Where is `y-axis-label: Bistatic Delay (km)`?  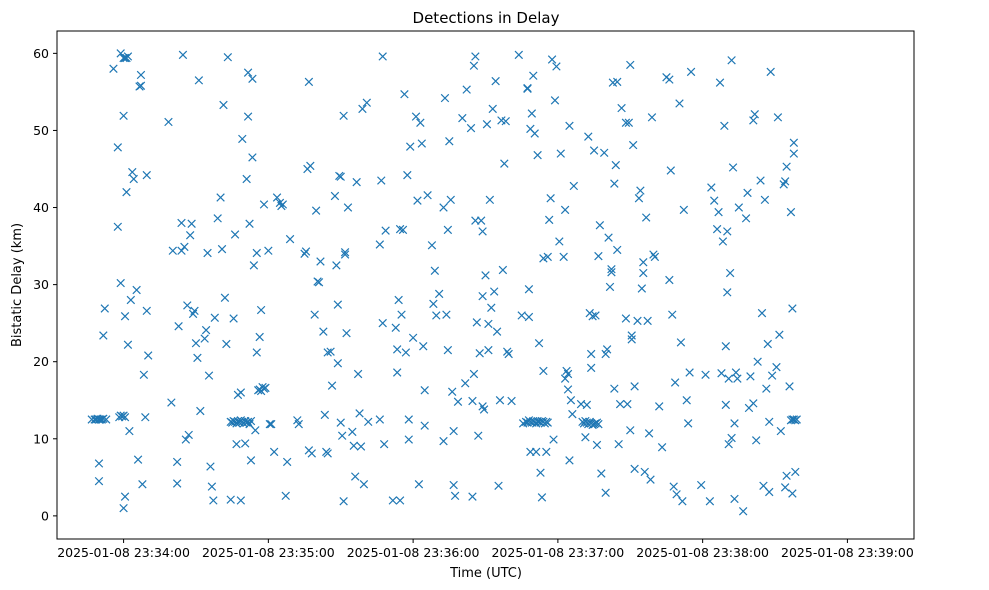
y-axis-label: Bistatic Delay (km) is located at coordinates (17, 285).